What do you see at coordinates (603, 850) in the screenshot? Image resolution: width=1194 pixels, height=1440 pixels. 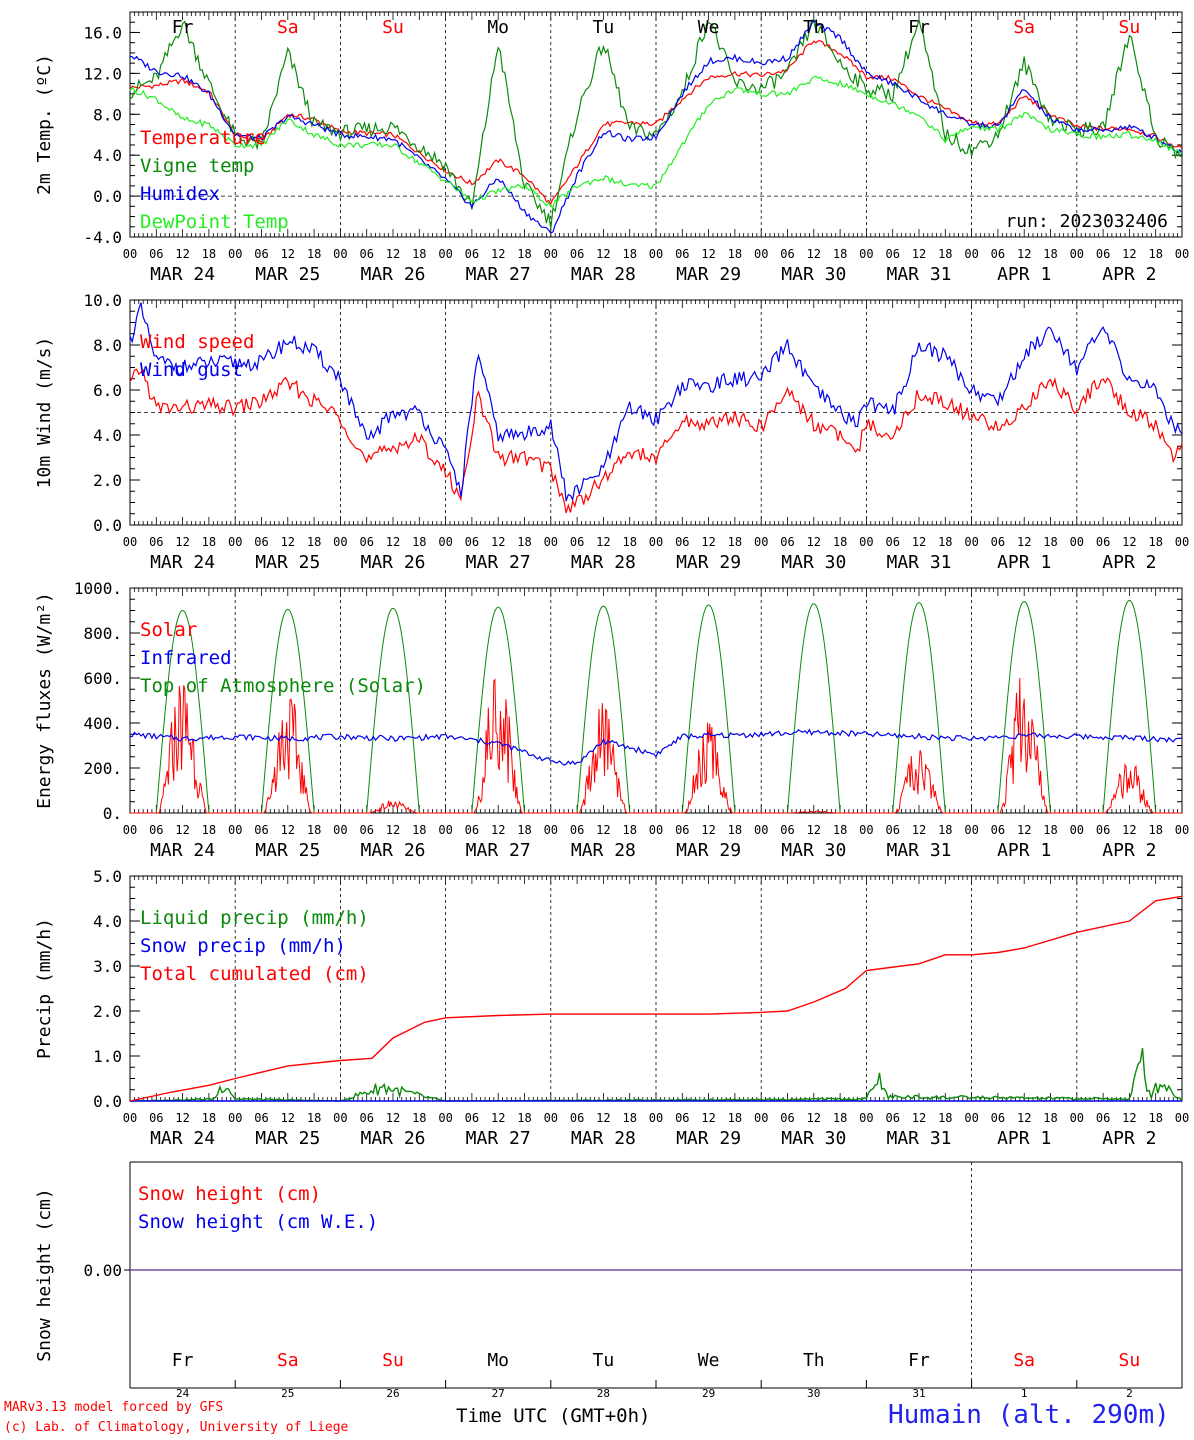 I see `date-label: MAR 28` at bounding box center [603, 850].